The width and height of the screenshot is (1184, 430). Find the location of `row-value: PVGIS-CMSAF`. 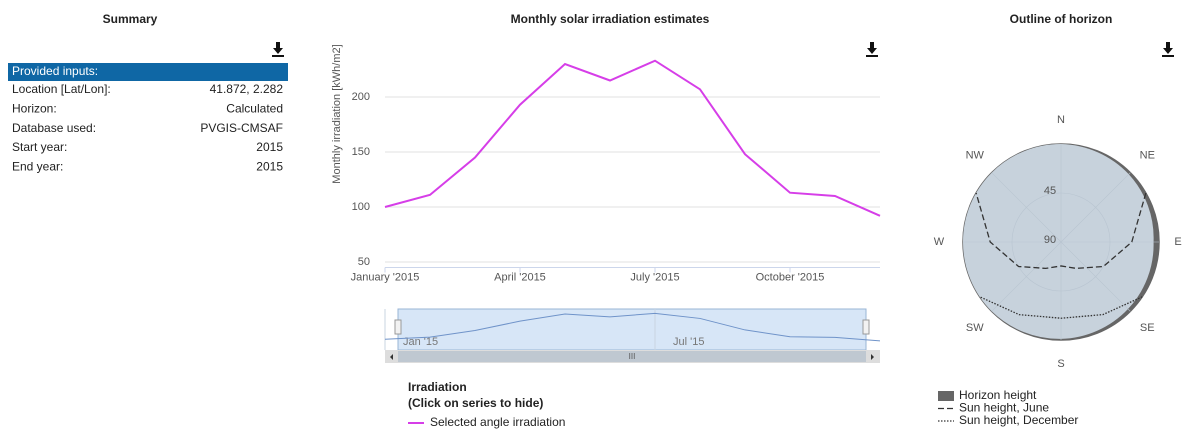

row-value: PVGIS-CMSAF is located at coordinates (241, 128).